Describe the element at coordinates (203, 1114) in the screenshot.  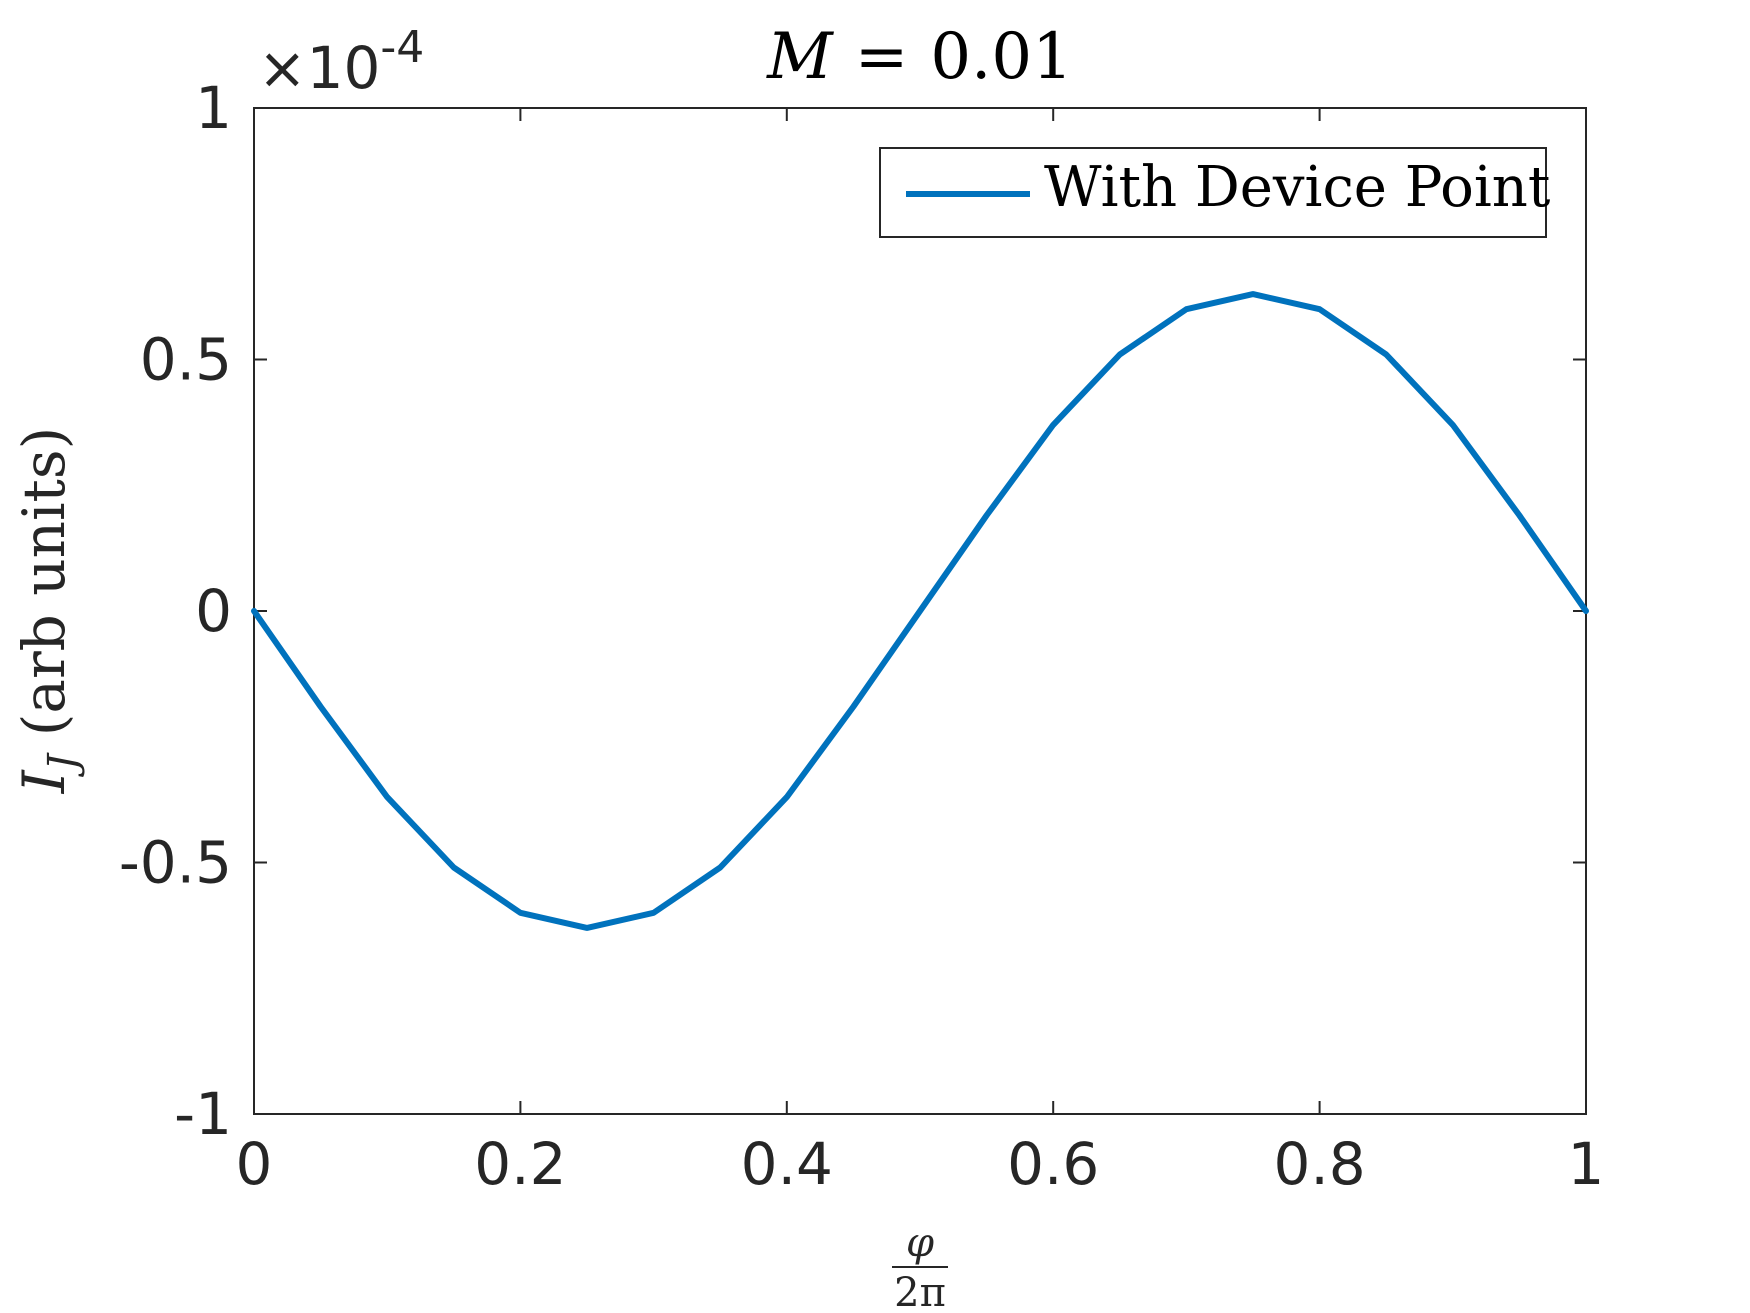
I see `y-tick-label: -1` at that location.